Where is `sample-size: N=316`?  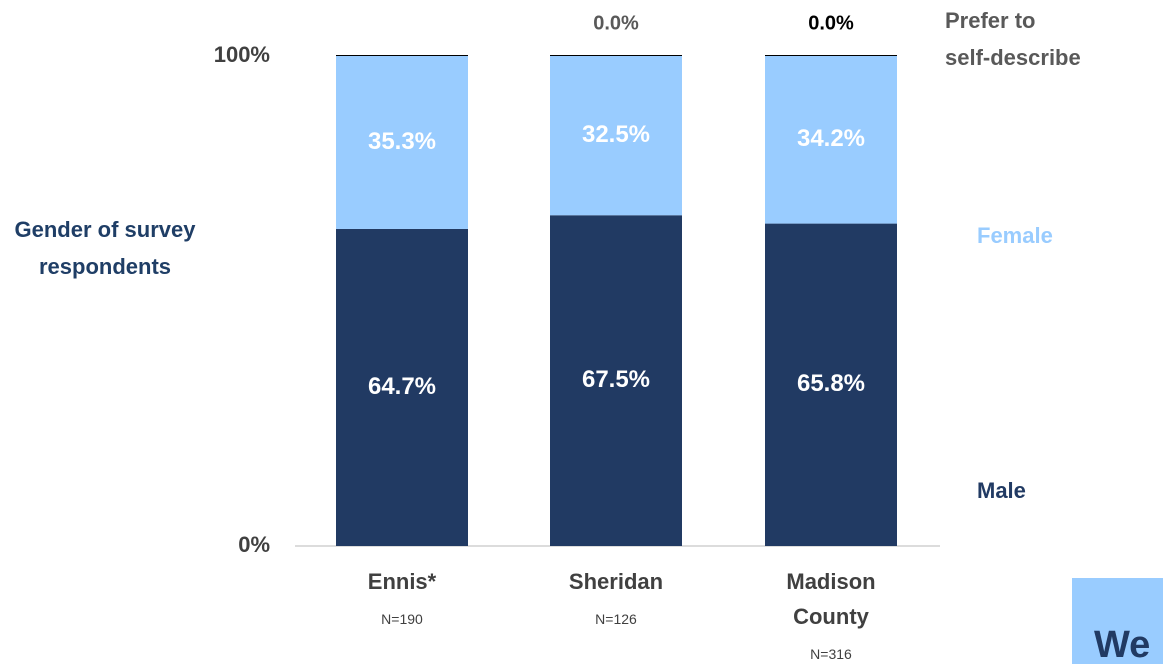 sample-size: N=316 is located at coordinates (831, 654).